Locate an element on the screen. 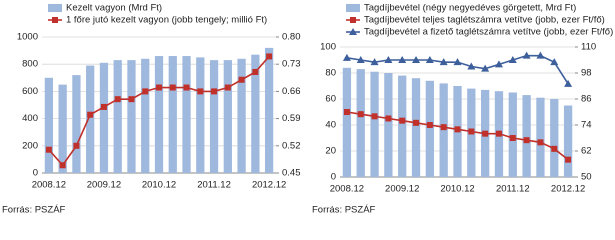 This screenshot has width=615, height=240. y-tick-label: 60 is located at coordinates (330, 99).